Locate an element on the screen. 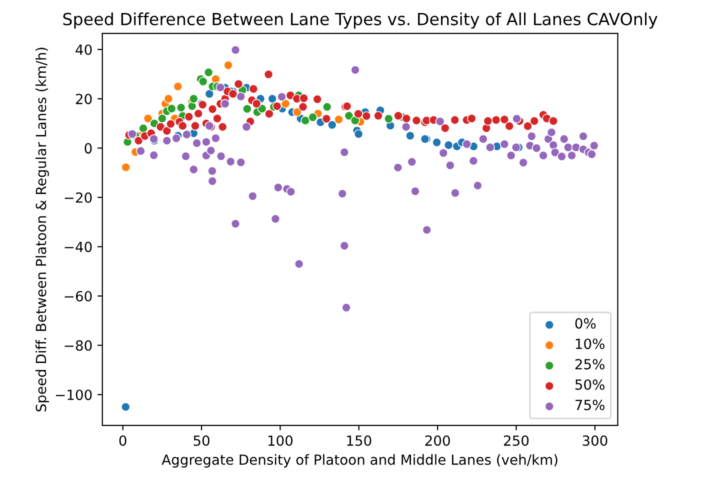 The width and height of the screenshot is (706, 478). legend-label: 50% is located at coordinates (589, 384).